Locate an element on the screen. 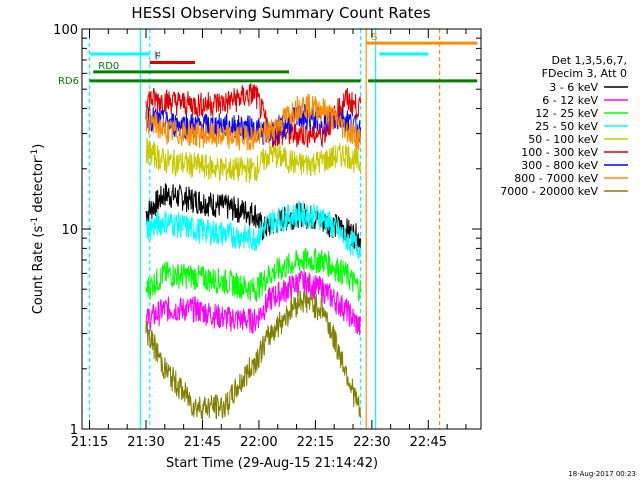 The height and width of the screenshot is (480, 640). legend-label: 100 - 300 keV is located at coordinates (559, 152).